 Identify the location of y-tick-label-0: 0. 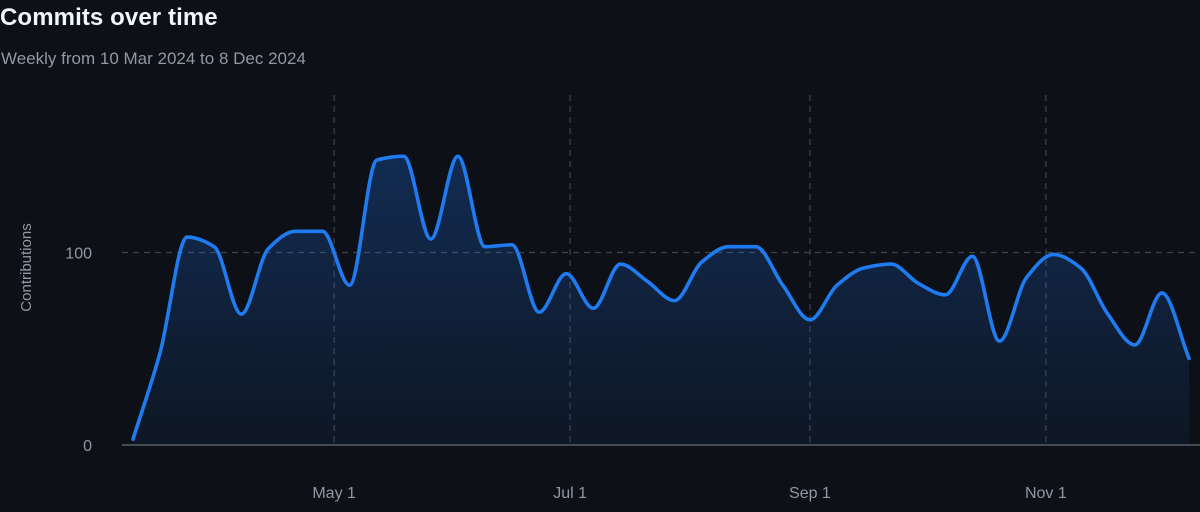
(87, 446).